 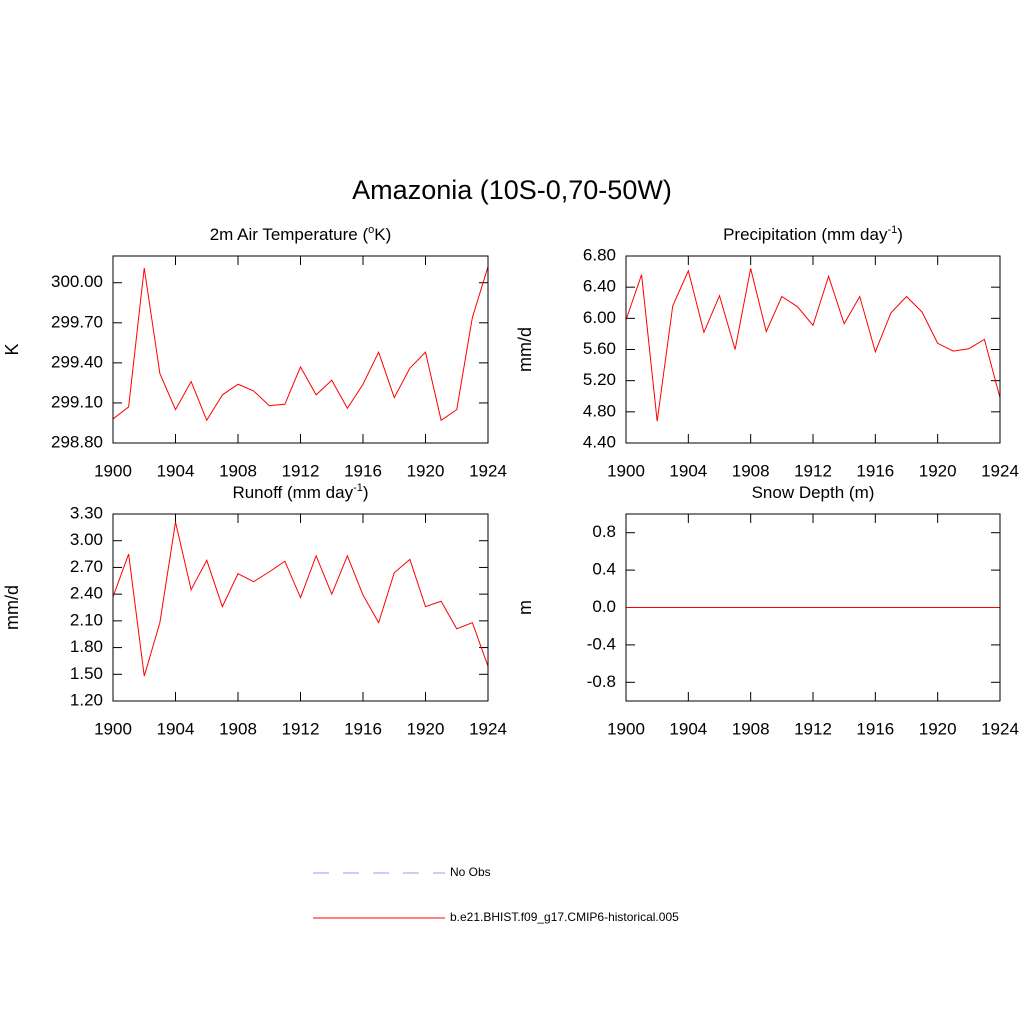 What do you see at coordinates (601, 681) in the screenshot?
I see `y-tick-label: -0.8` at bounding box center [601, 681].